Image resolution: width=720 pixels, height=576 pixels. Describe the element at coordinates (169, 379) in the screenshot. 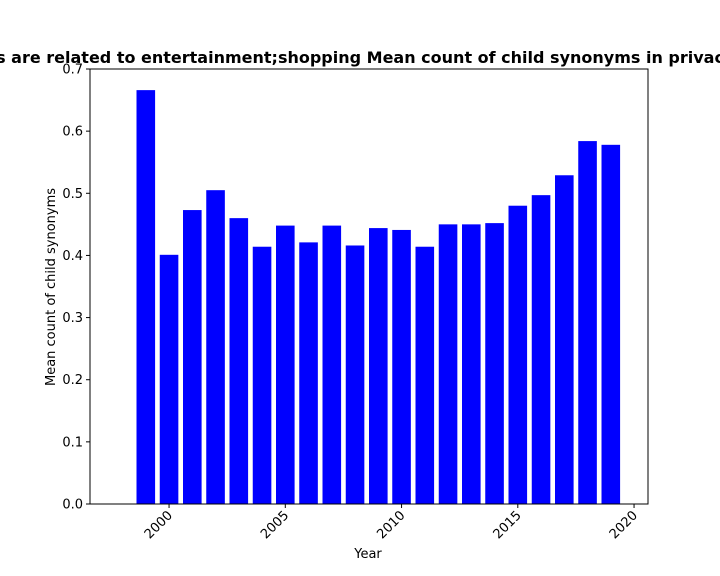

I see `bar-2000` at that location.